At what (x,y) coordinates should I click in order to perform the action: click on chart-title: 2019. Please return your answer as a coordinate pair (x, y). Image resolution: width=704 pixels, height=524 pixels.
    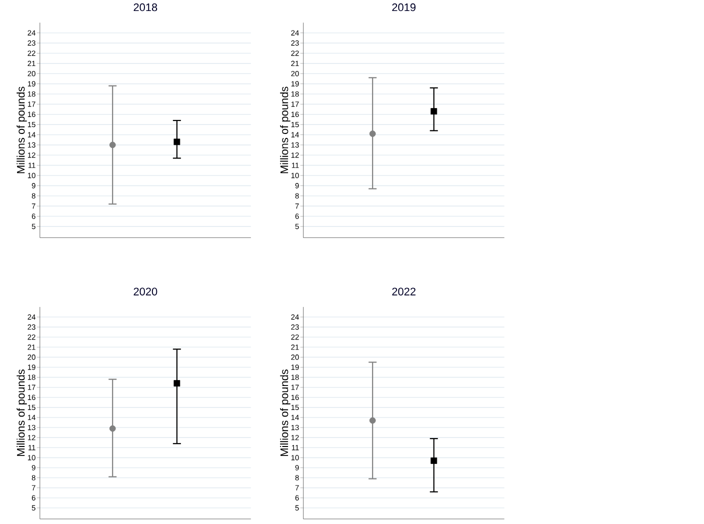
    Looking at the image, I should click on (404, 7).